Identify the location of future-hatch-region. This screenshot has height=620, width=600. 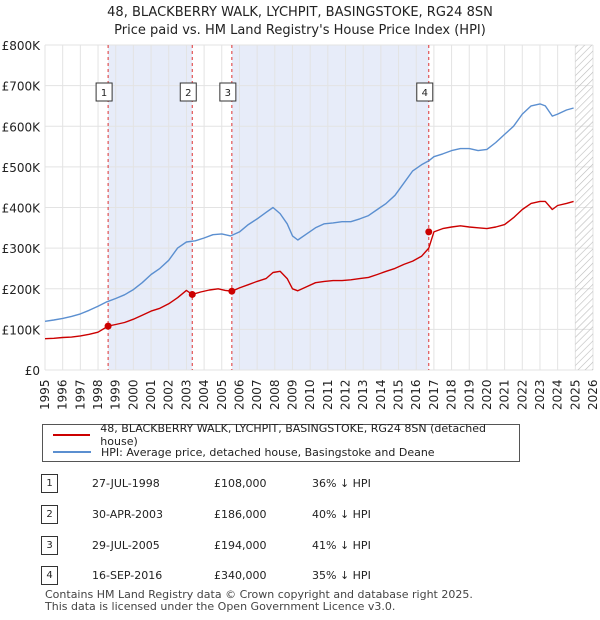
(584, 207).